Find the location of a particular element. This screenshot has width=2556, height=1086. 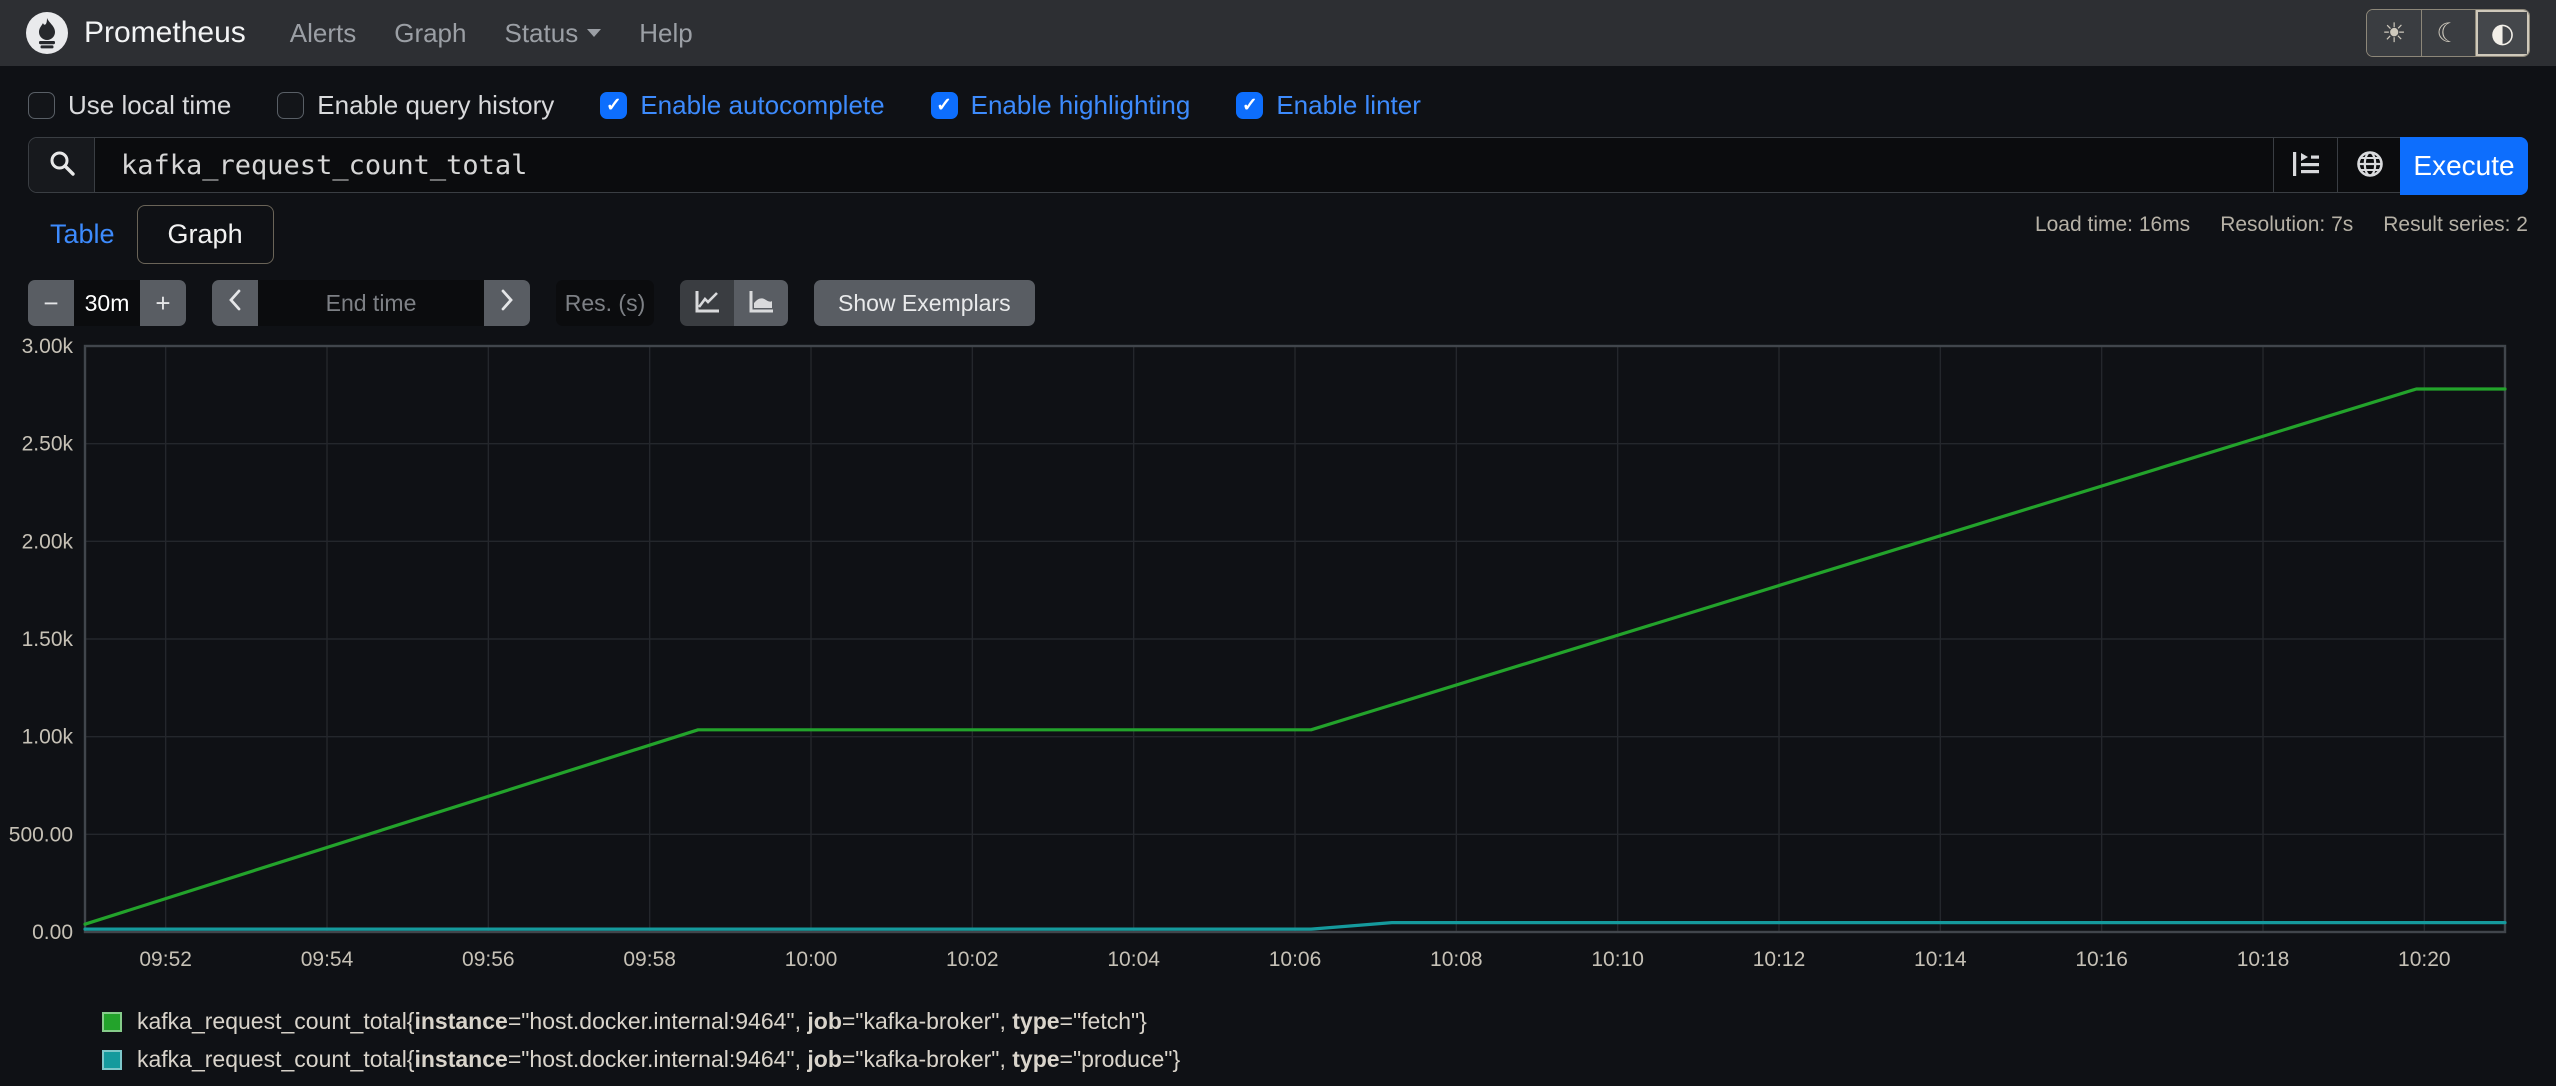

moon-icon: ☾ is located at coordinates (2448, 33).